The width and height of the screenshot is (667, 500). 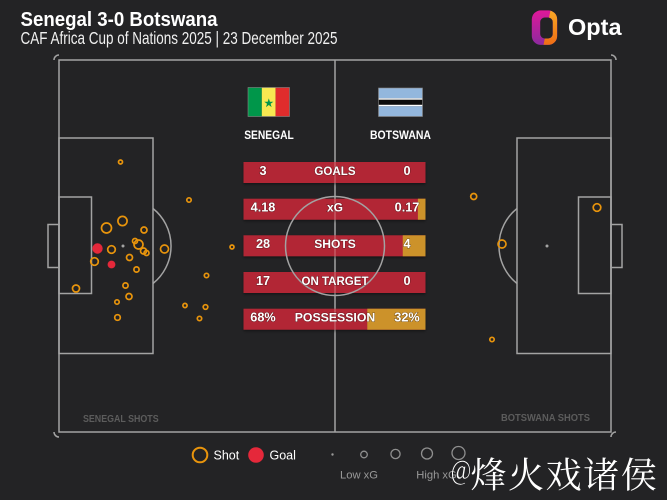 What do you see at coordinates (262, 171) in the screenshot?
I see `svg-text: 3` at bounding box center [262, 171].